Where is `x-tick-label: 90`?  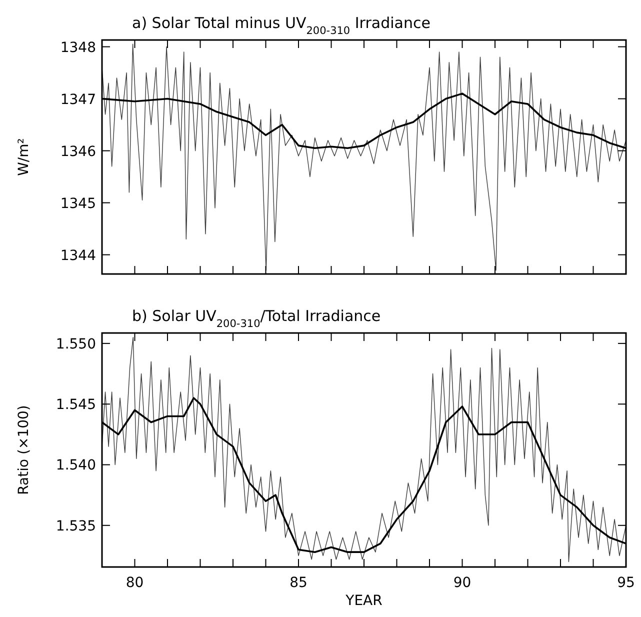
x-tick-label: 90 is located at coordinates (462, 583).